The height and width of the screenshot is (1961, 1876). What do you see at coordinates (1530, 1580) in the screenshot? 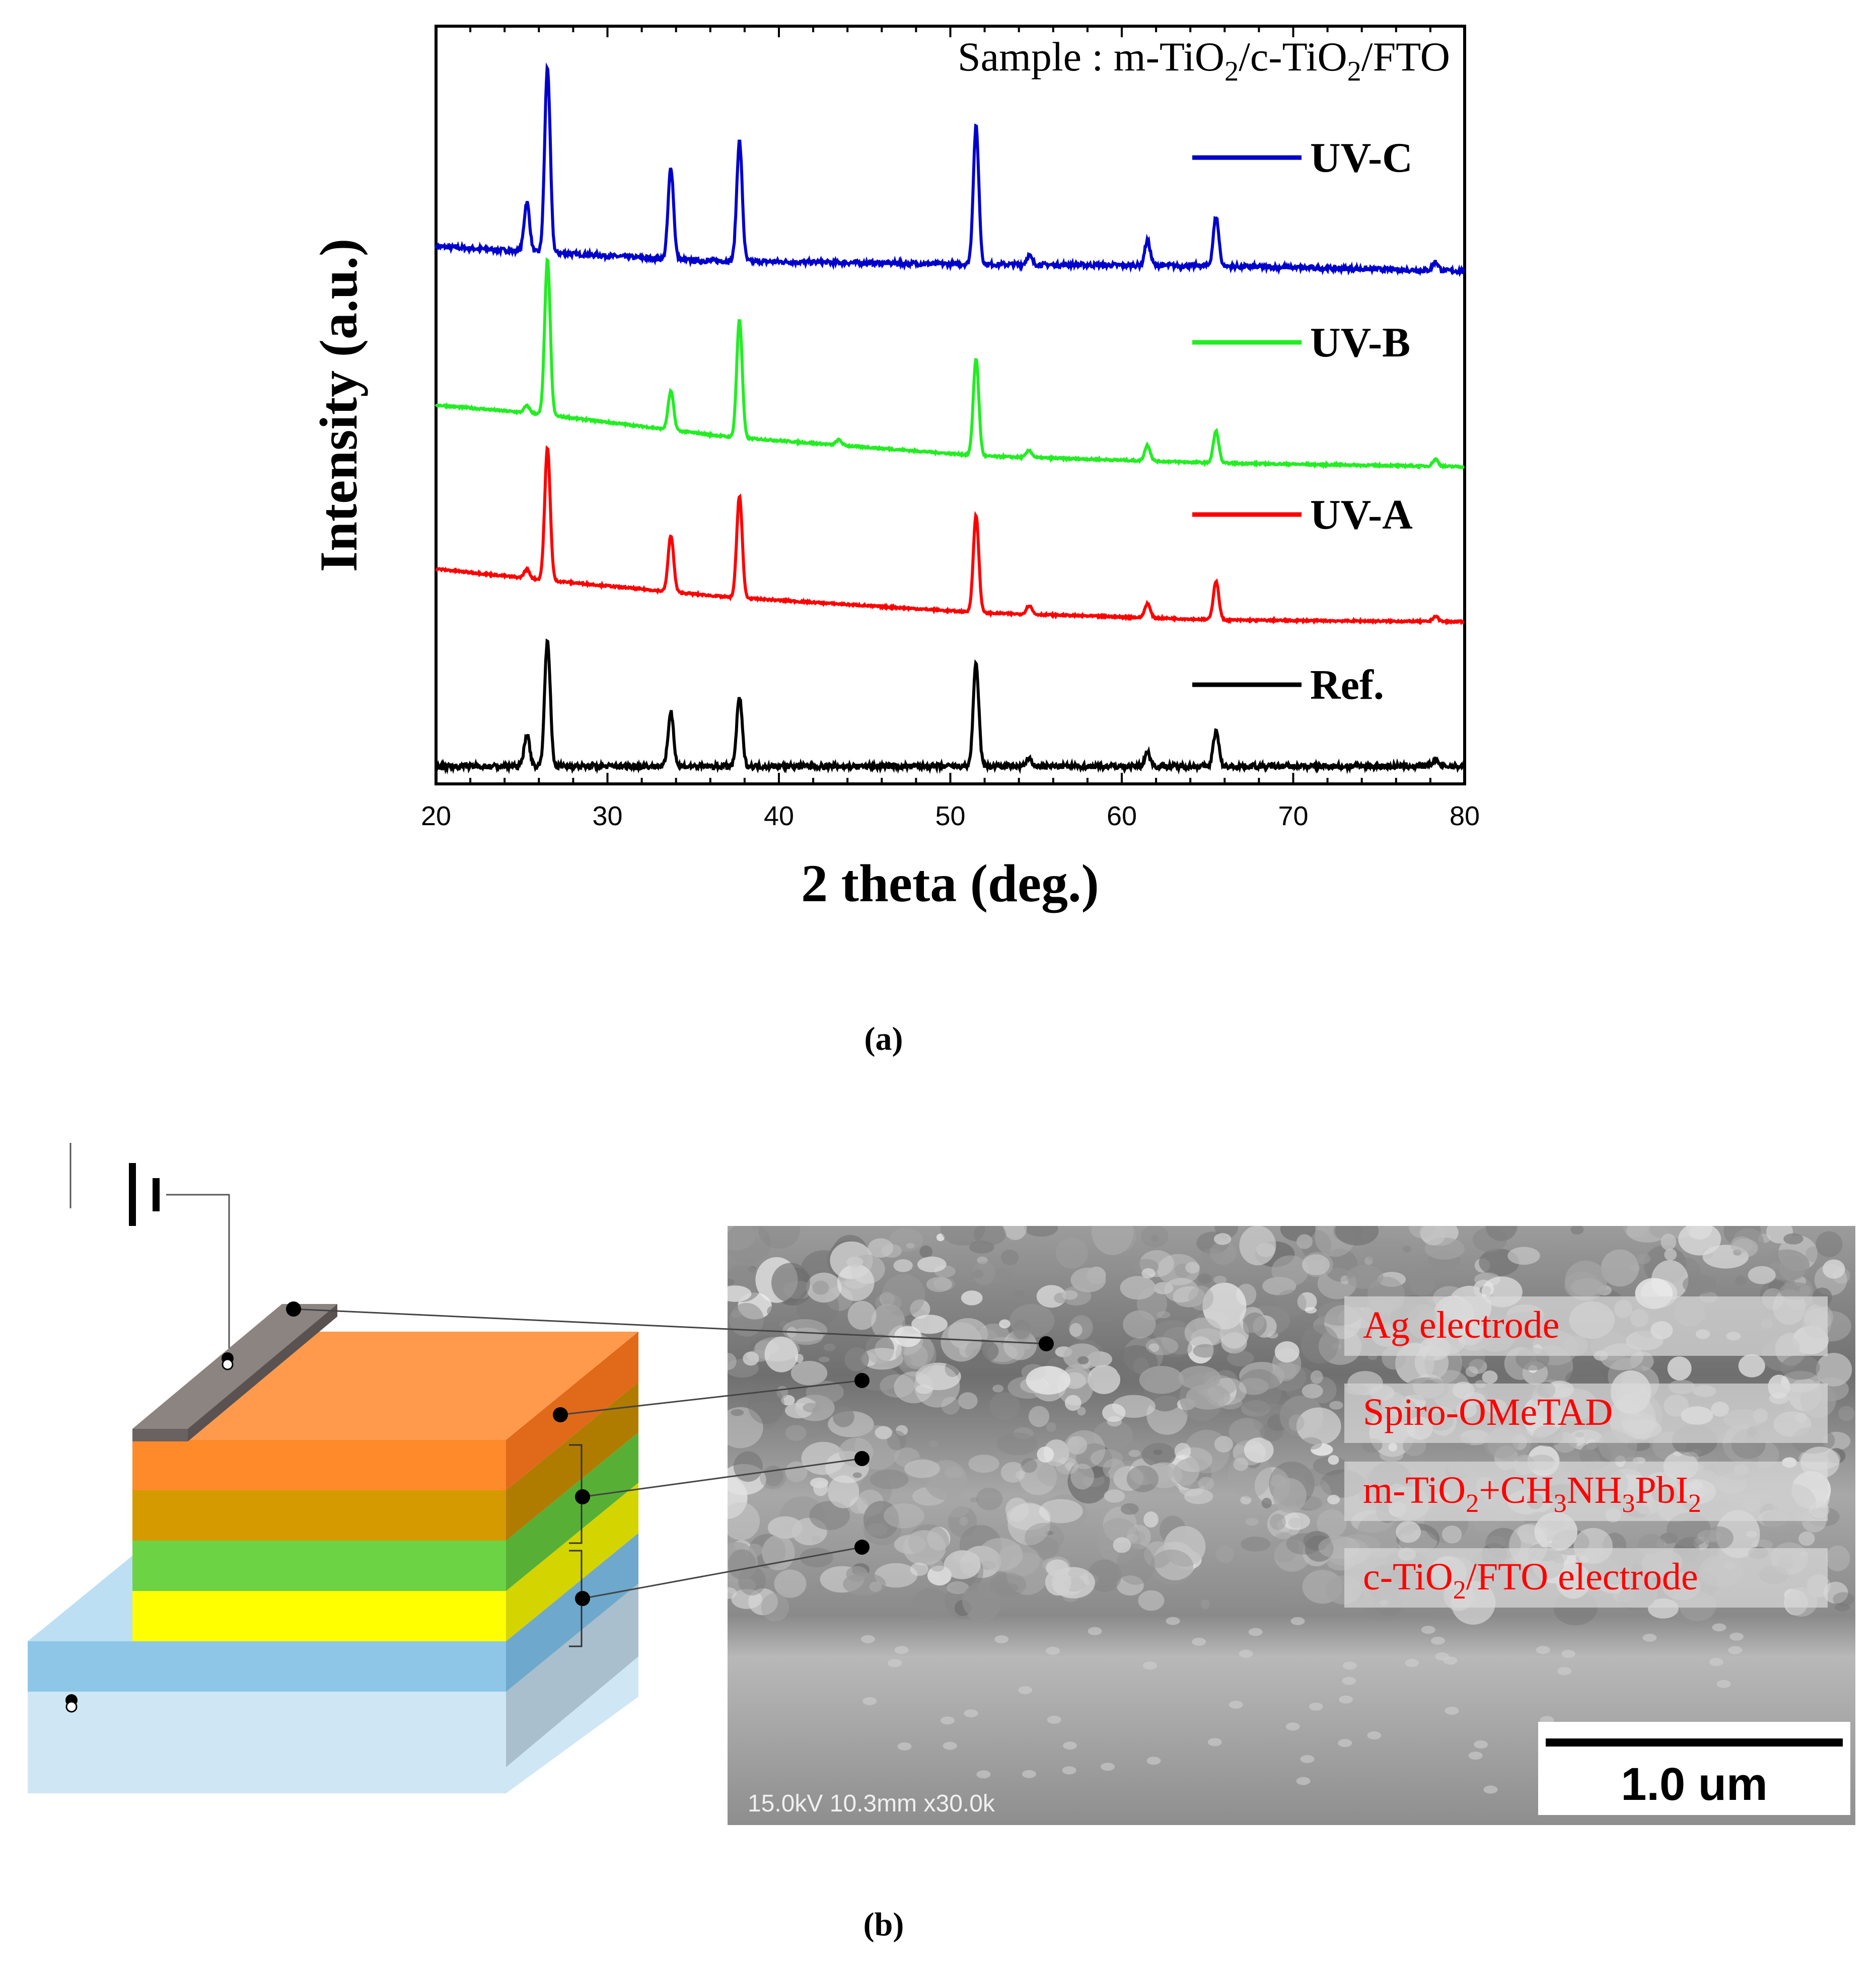
I see `sem-layer-label: c-TiO2/FTO electrode` at bounding box center [1530, 1580].